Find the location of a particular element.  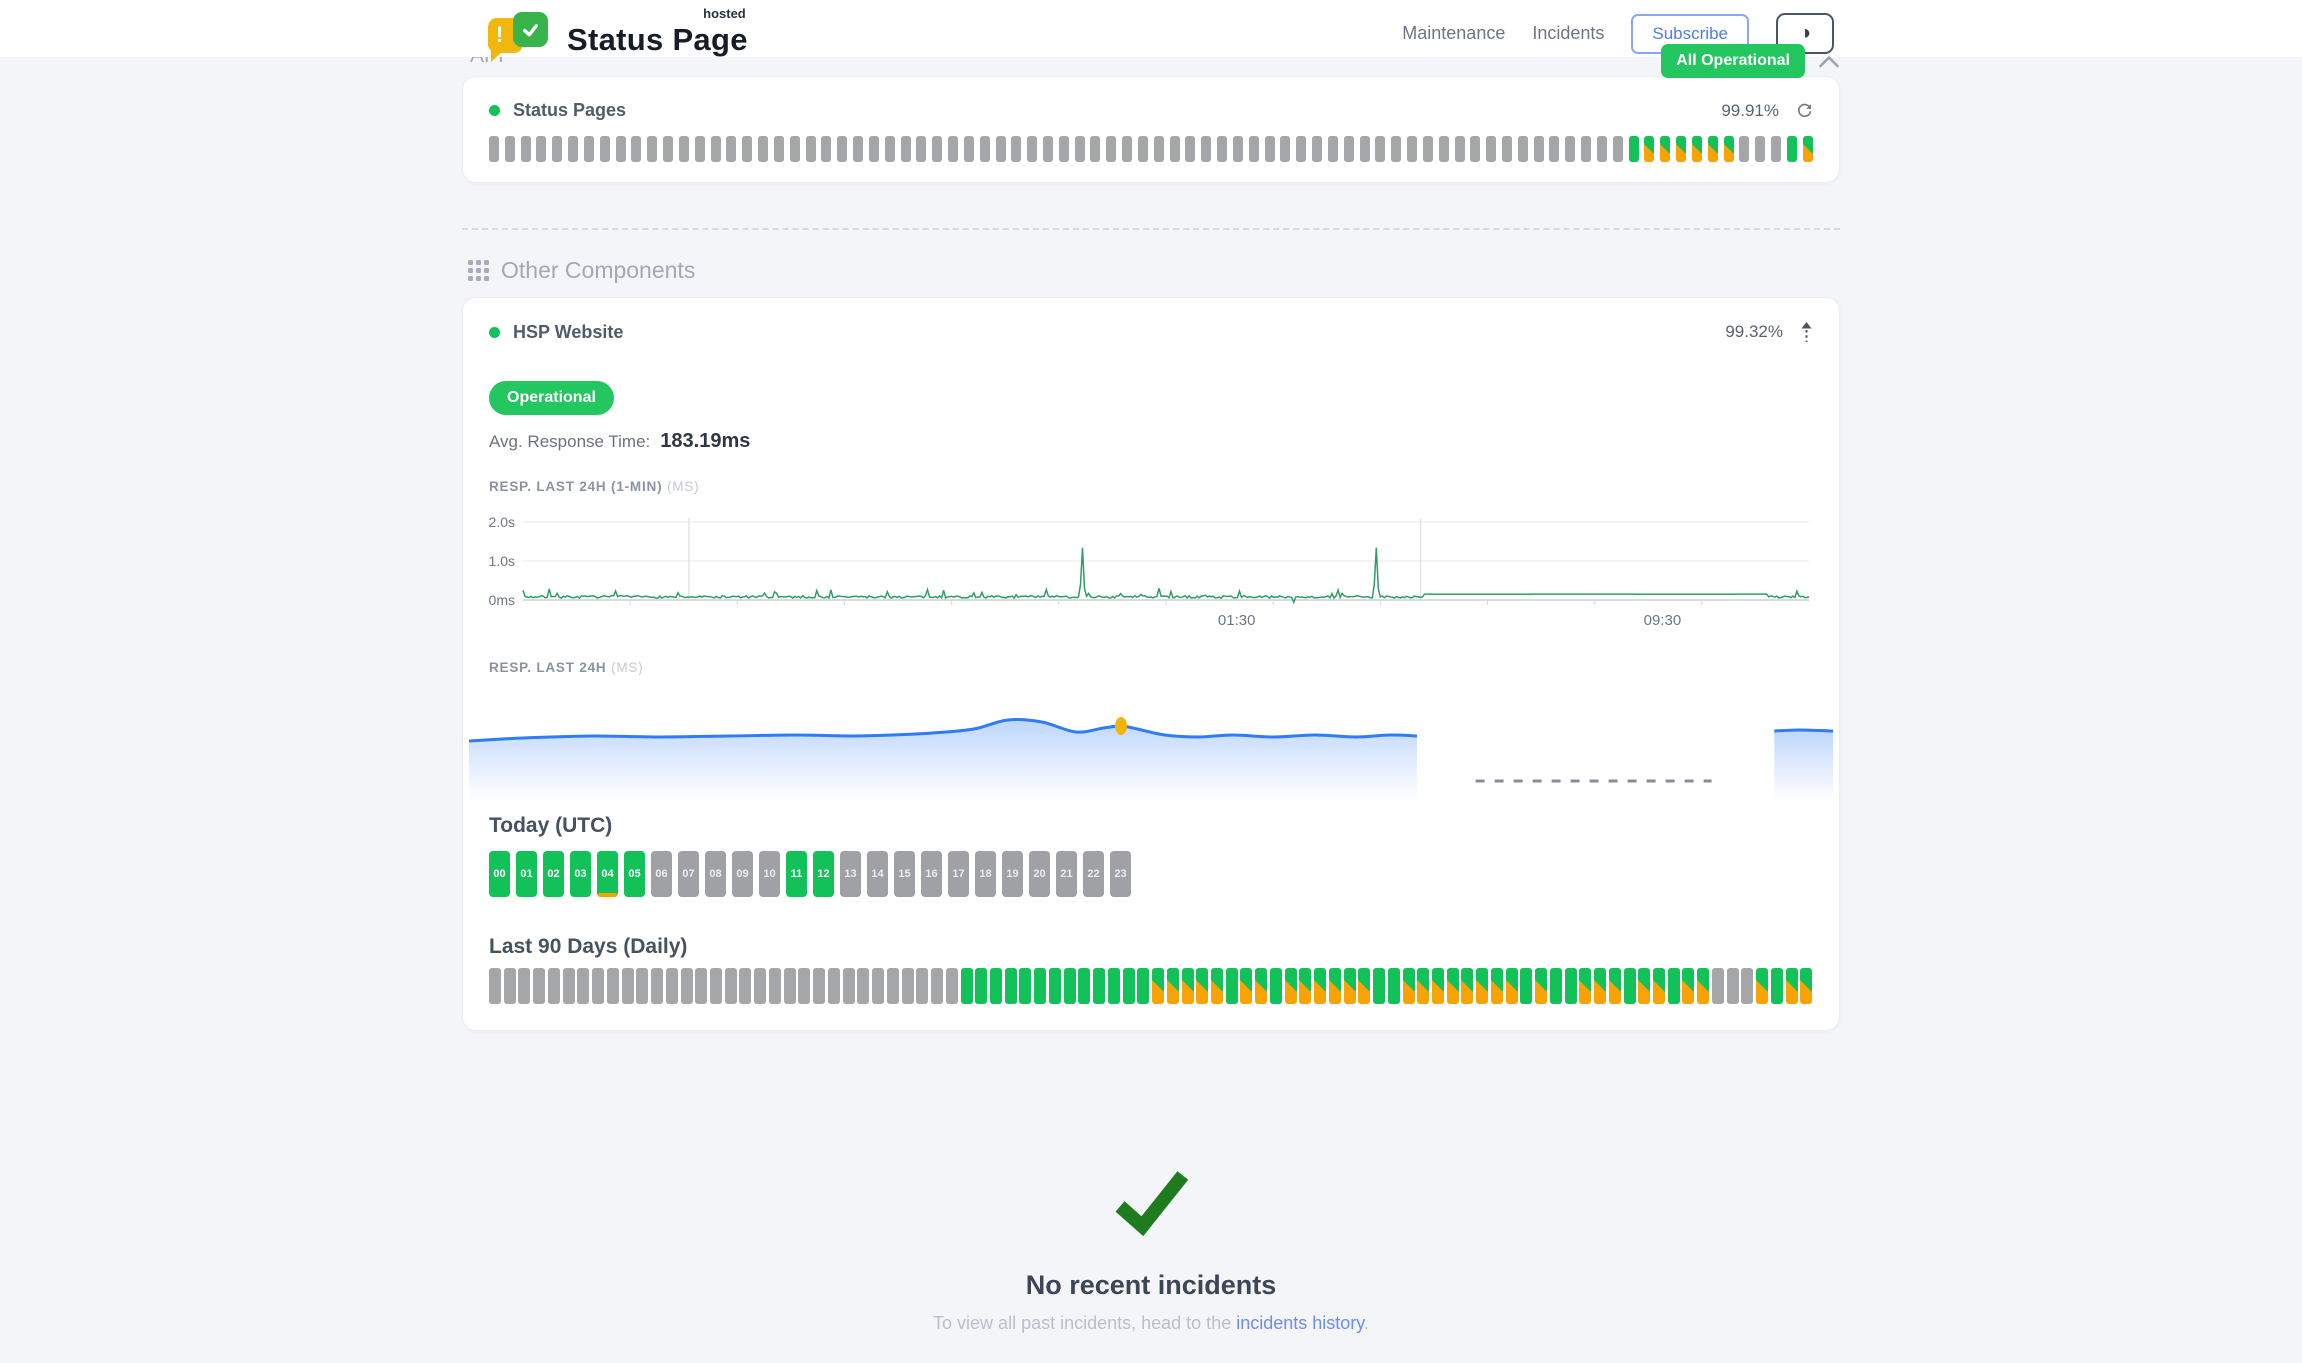

hour-box: 08 is located at coordinates (715, 874).